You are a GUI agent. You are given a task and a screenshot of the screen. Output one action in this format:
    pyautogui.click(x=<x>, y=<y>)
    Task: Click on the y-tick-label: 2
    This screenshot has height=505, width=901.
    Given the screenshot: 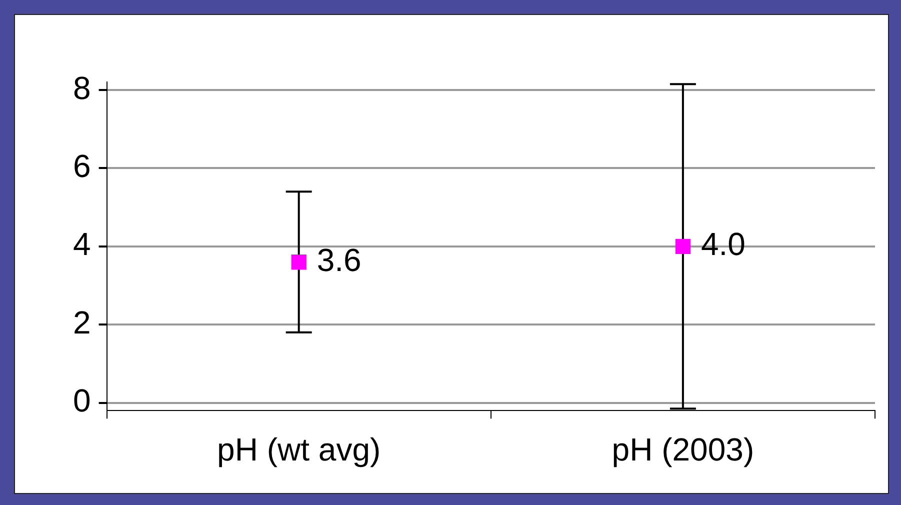 What is the action you would take?
    pyautogui.click(x=82, y=322)
    